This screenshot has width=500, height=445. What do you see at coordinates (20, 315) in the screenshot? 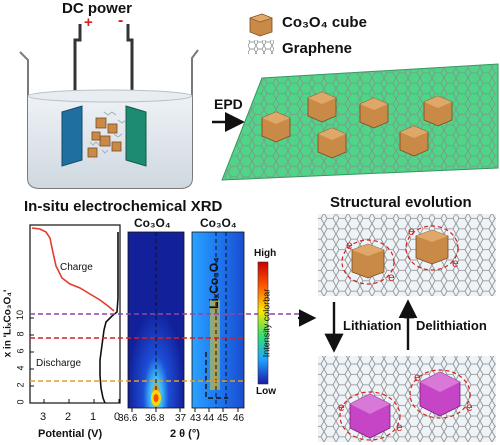
I see `y-tick-10: 10` at bounding box center [20, 315].